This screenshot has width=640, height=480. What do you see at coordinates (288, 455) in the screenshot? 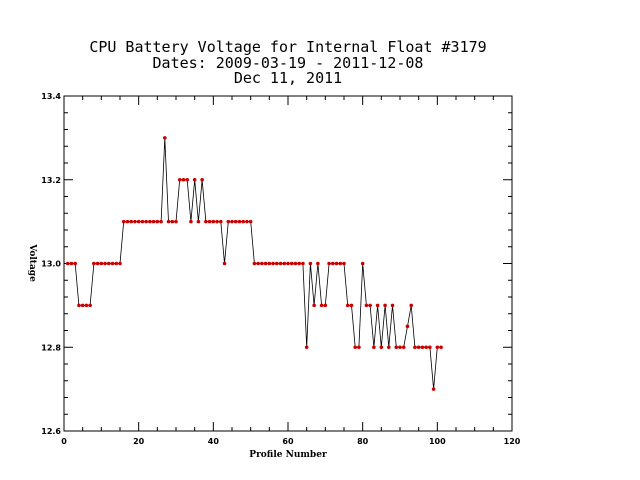
I see `x-axis-label: Profile Number` at bounding box center [288, 455].